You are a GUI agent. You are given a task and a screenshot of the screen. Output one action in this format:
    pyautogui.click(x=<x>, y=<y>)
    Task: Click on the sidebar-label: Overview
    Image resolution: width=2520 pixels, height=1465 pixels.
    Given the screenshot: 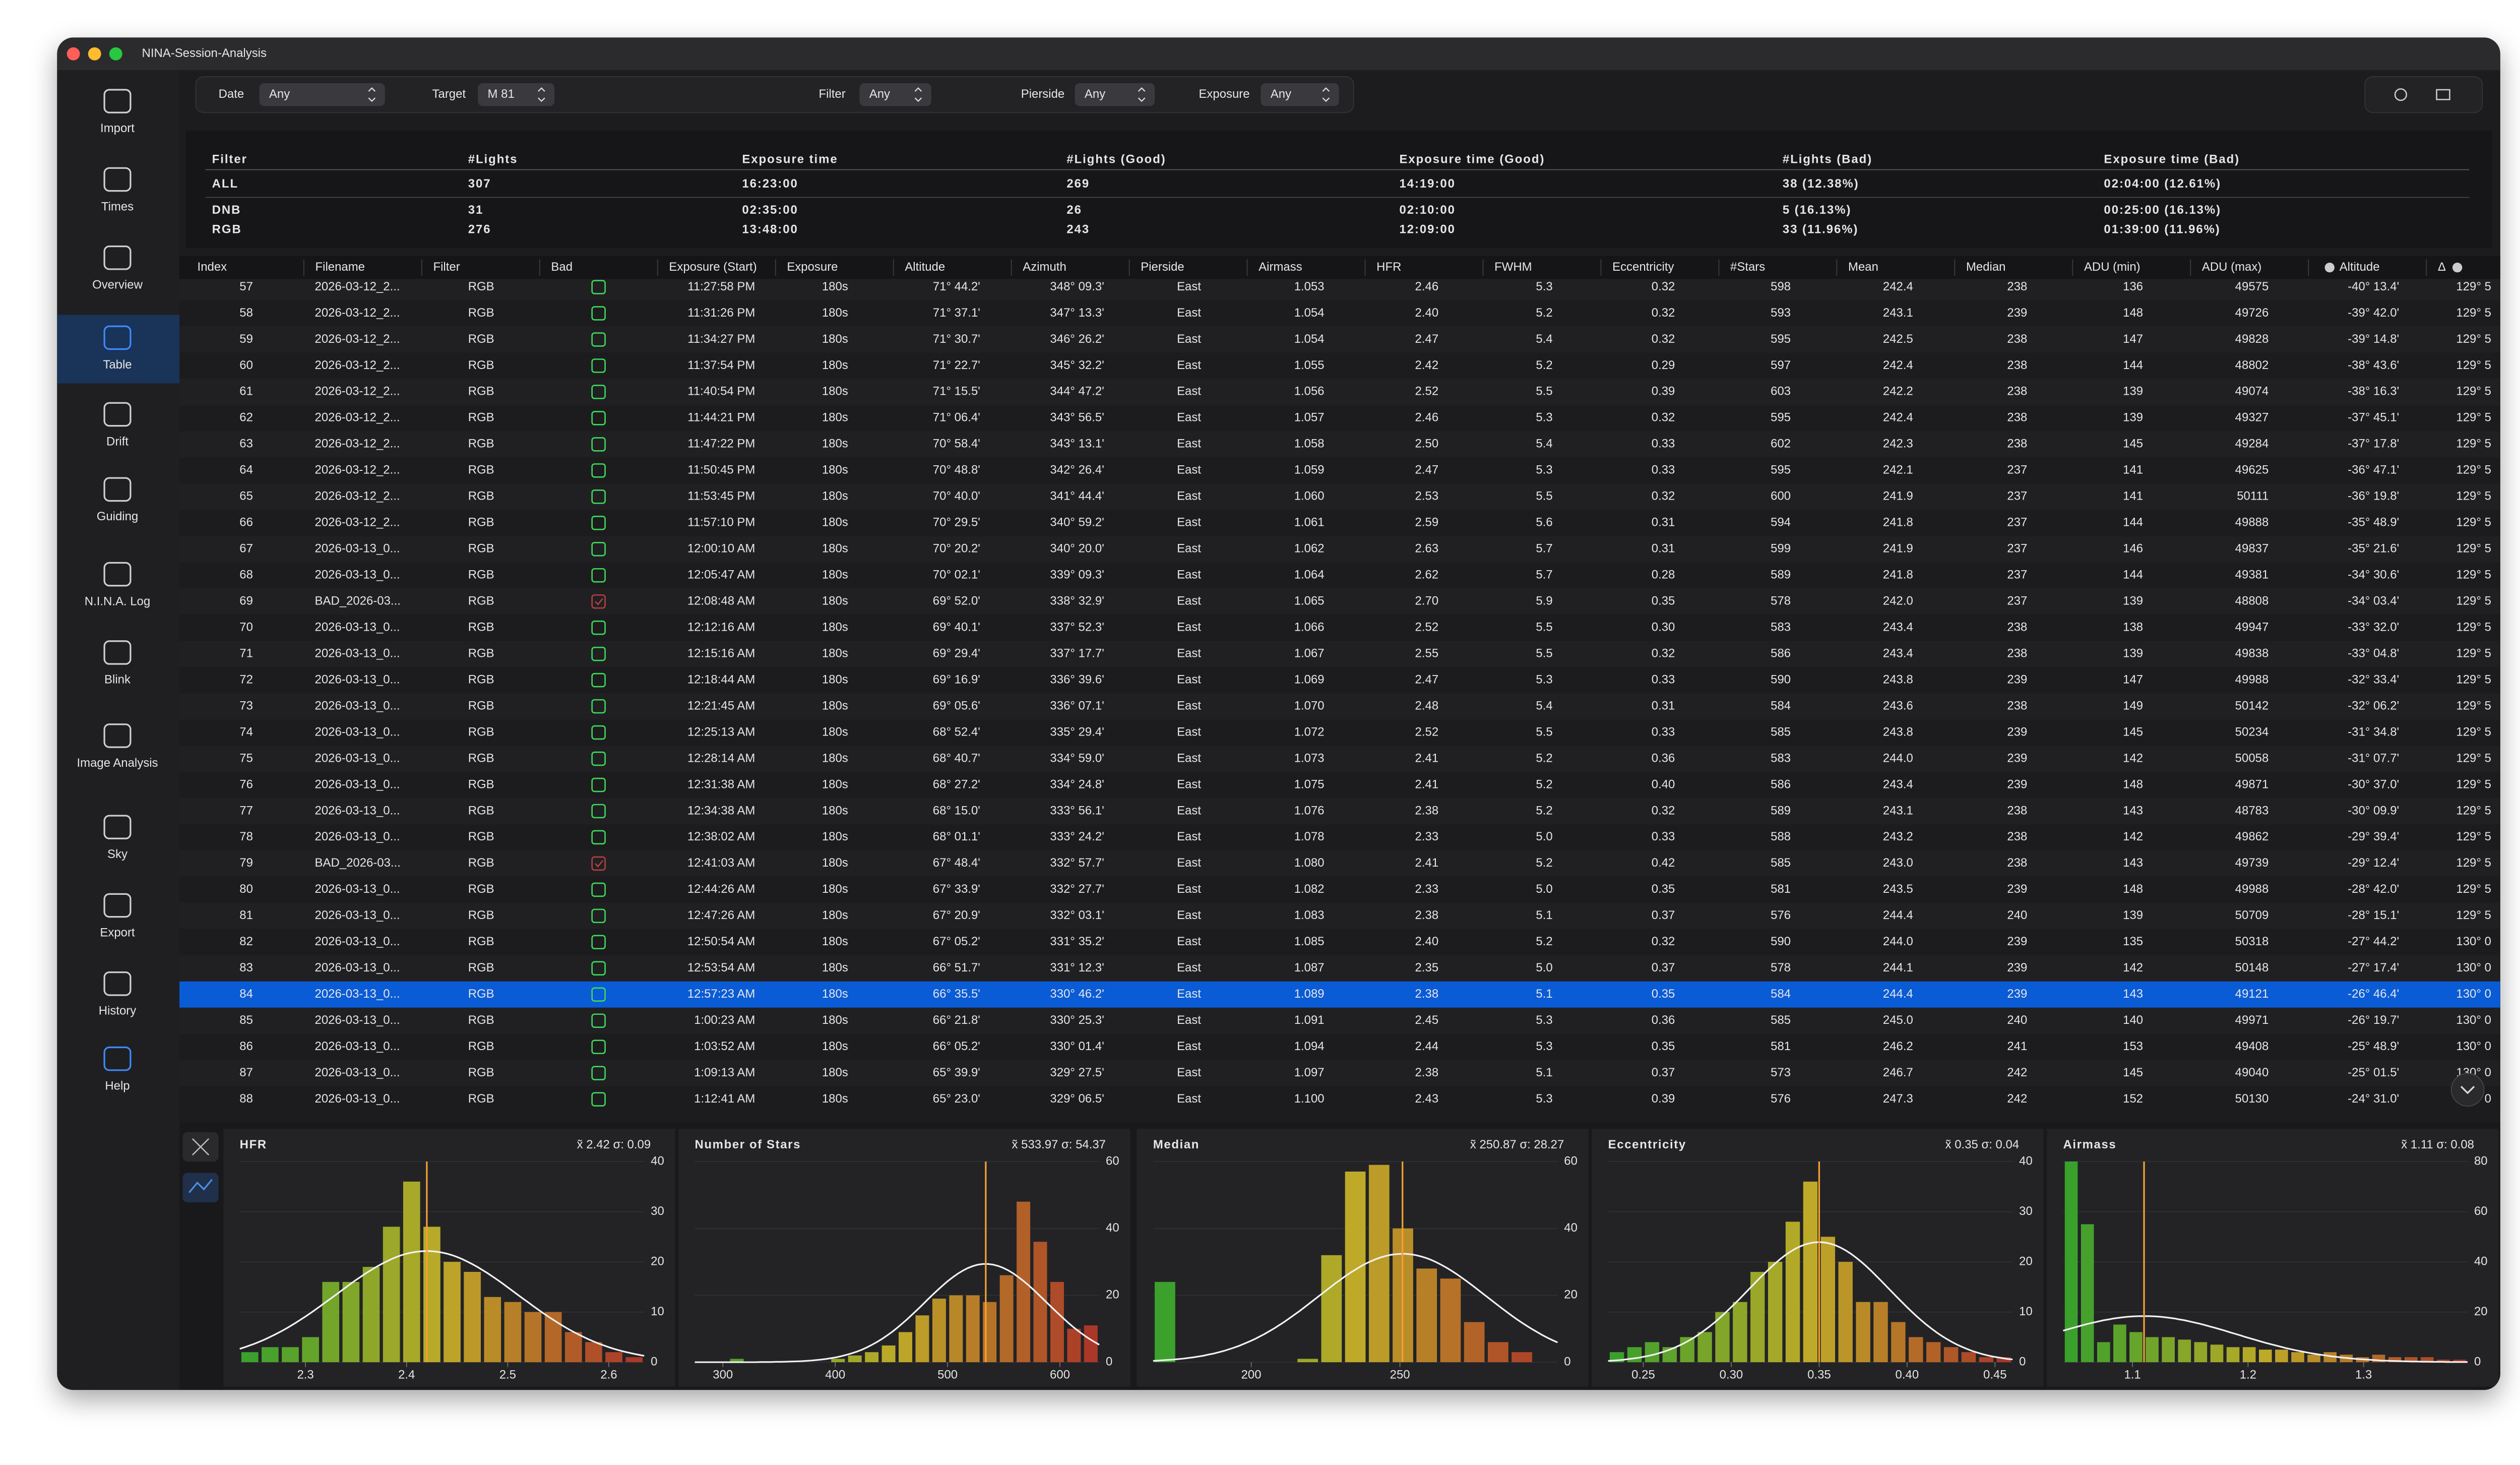 What is the action you would take?
    pyautogui.click(x=117, y=285)
    